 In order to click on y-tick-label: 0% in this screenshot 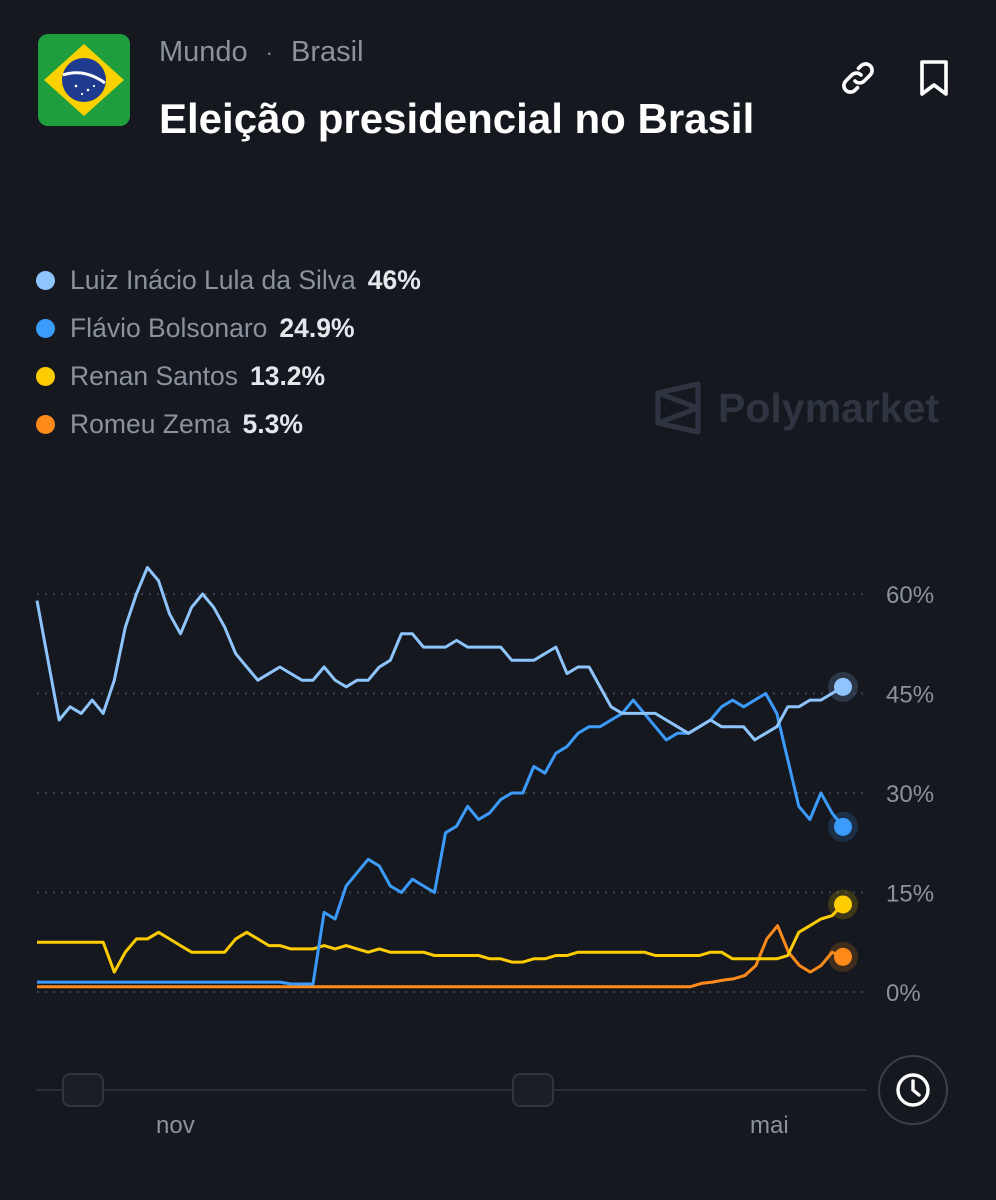, I will do `click(903, 993)`.